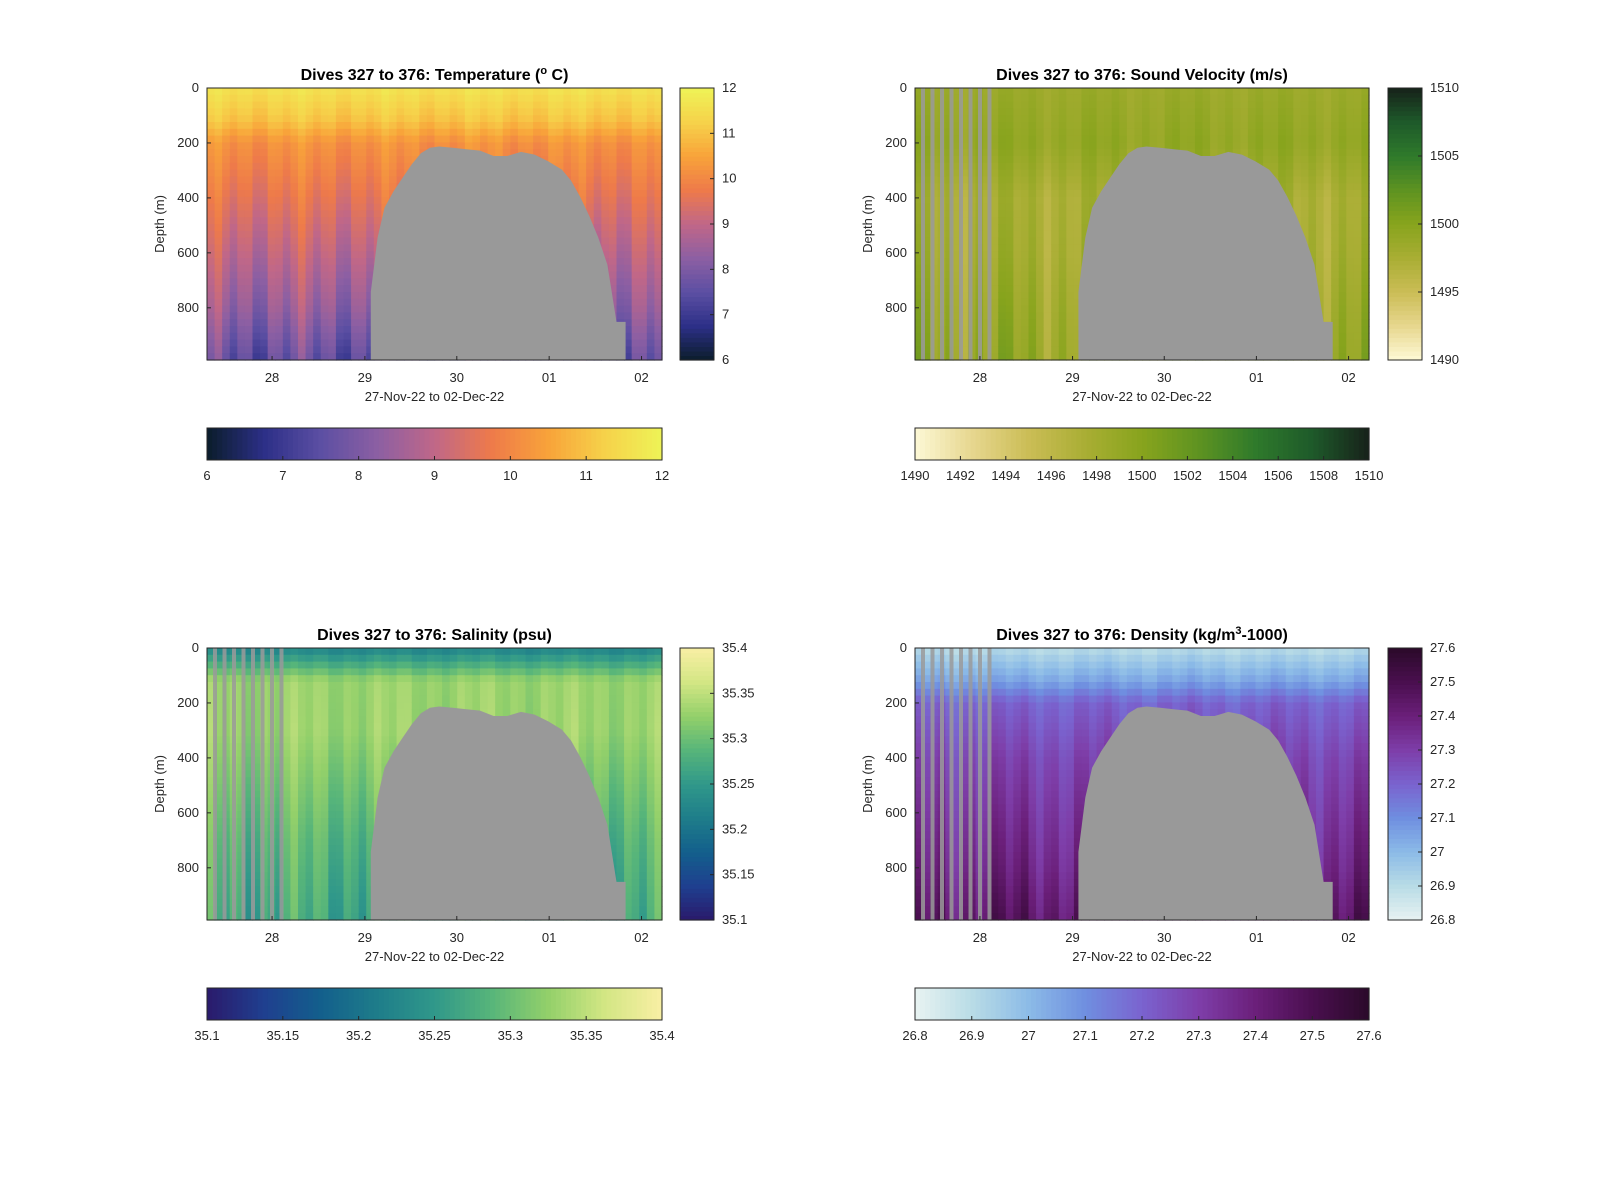 Image resolution: width=1600 pixels, height=1179 pixels. What do you see at coordinates (498, 253) in the screenshot?
I see `bathymetry-area` at bounding box center [498, 253].